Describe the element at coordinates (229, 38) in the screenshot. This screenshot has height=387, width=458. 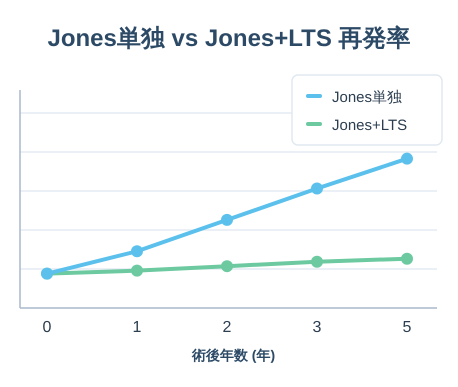
I see `title: Jones単独 vs Jones+LTS 再発率` at that location.